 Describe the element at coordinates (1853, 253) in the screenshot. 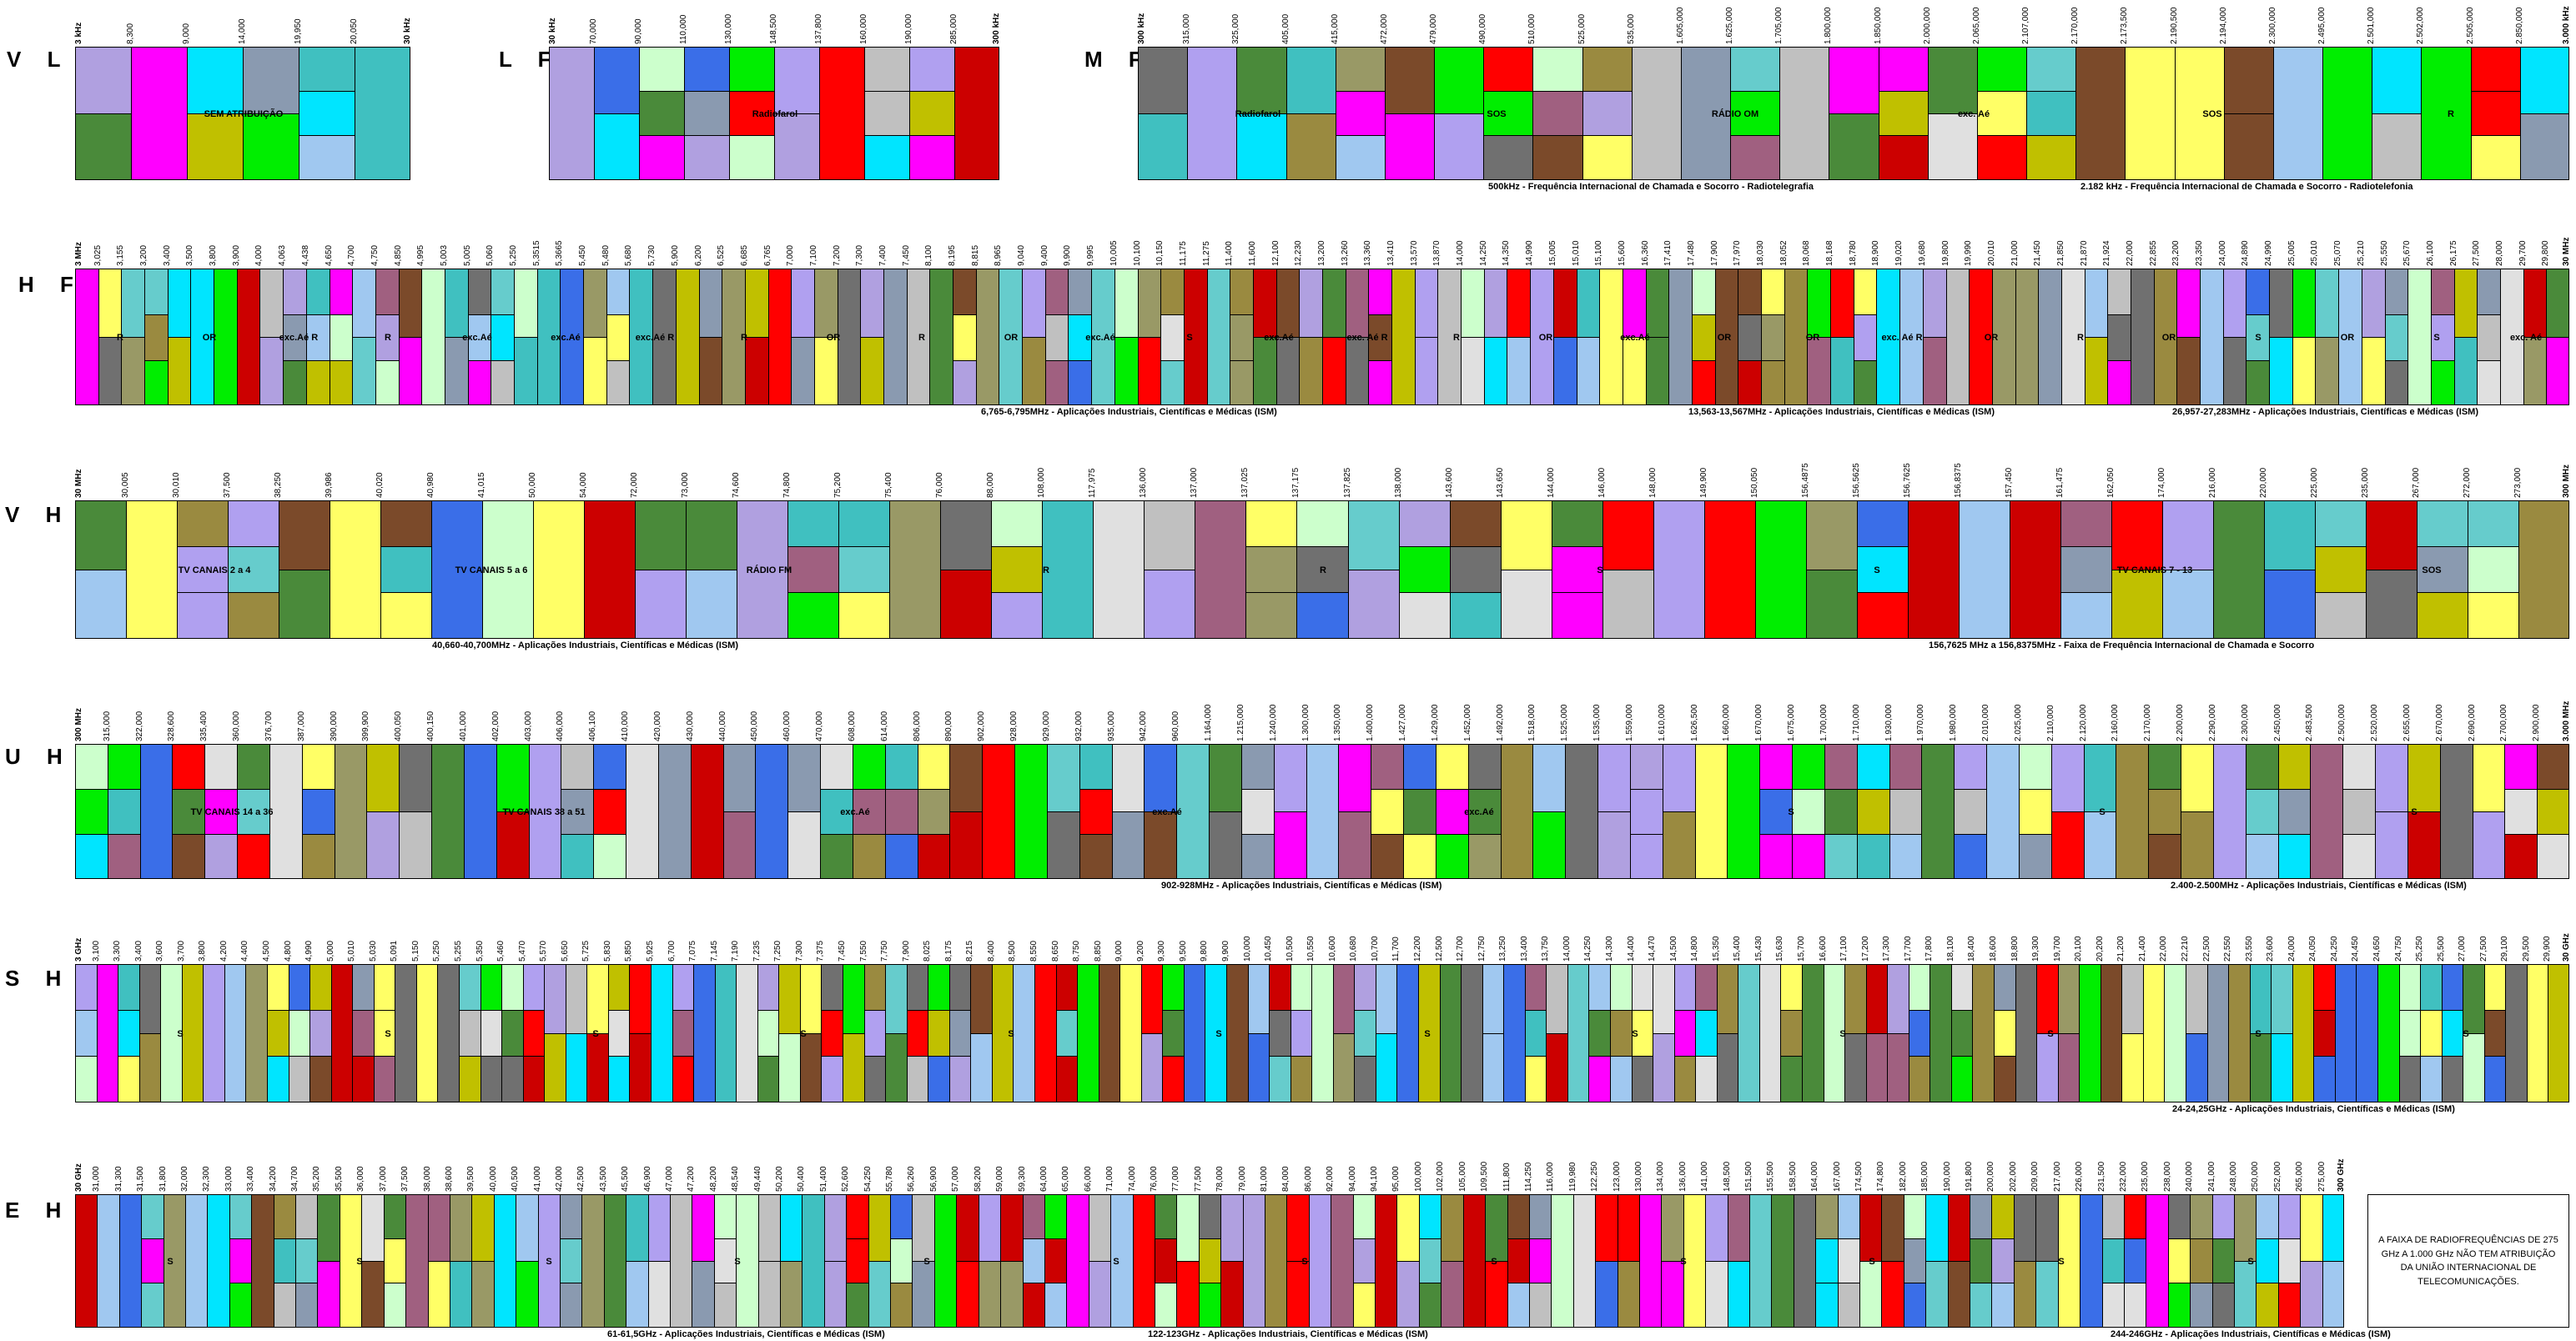

I see `frequency-tick: 18,780` at that location.